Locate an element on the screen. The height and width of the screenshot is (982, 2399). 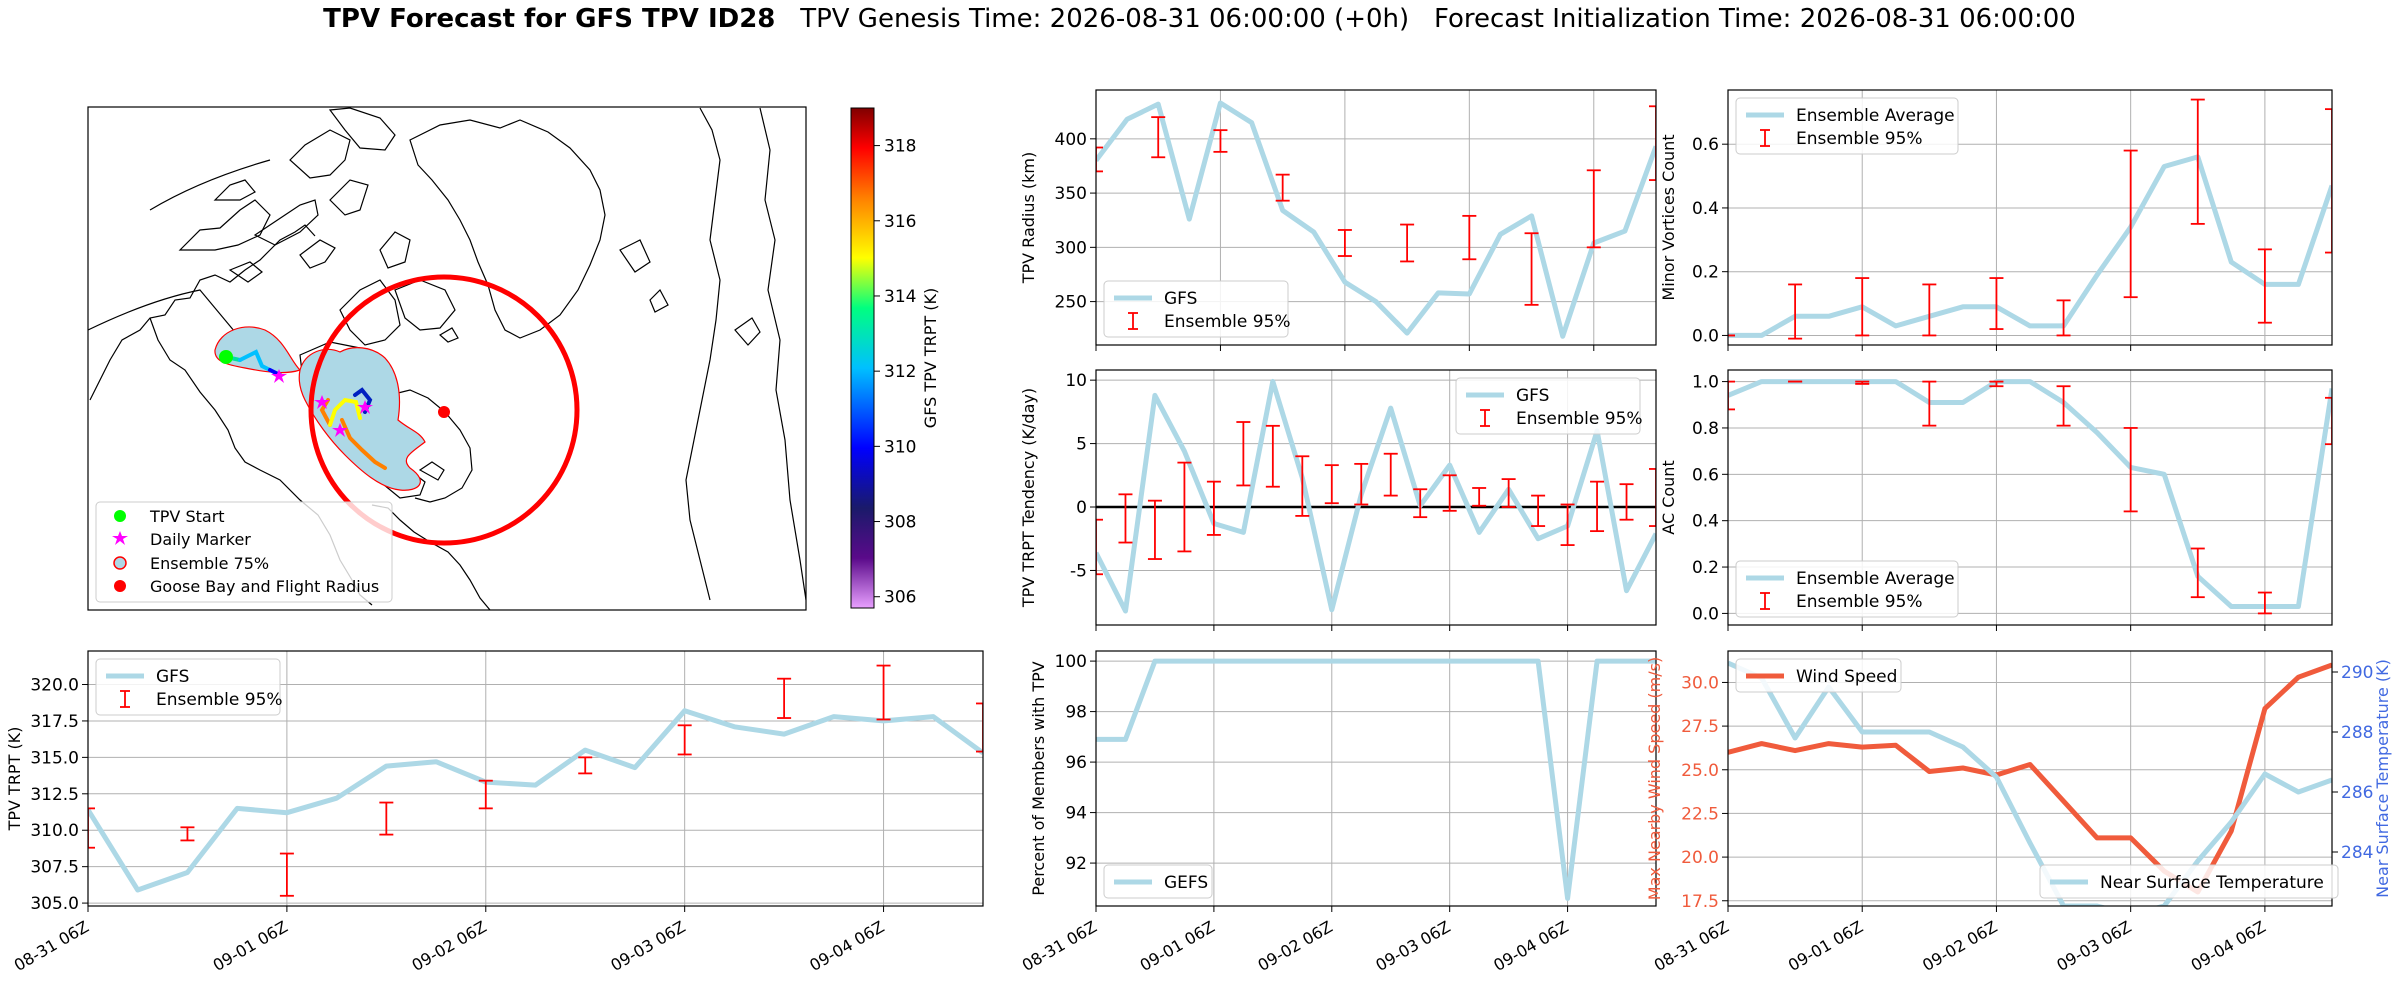
y-tick-label: 27.5 is located at coordinates (1700, 727).